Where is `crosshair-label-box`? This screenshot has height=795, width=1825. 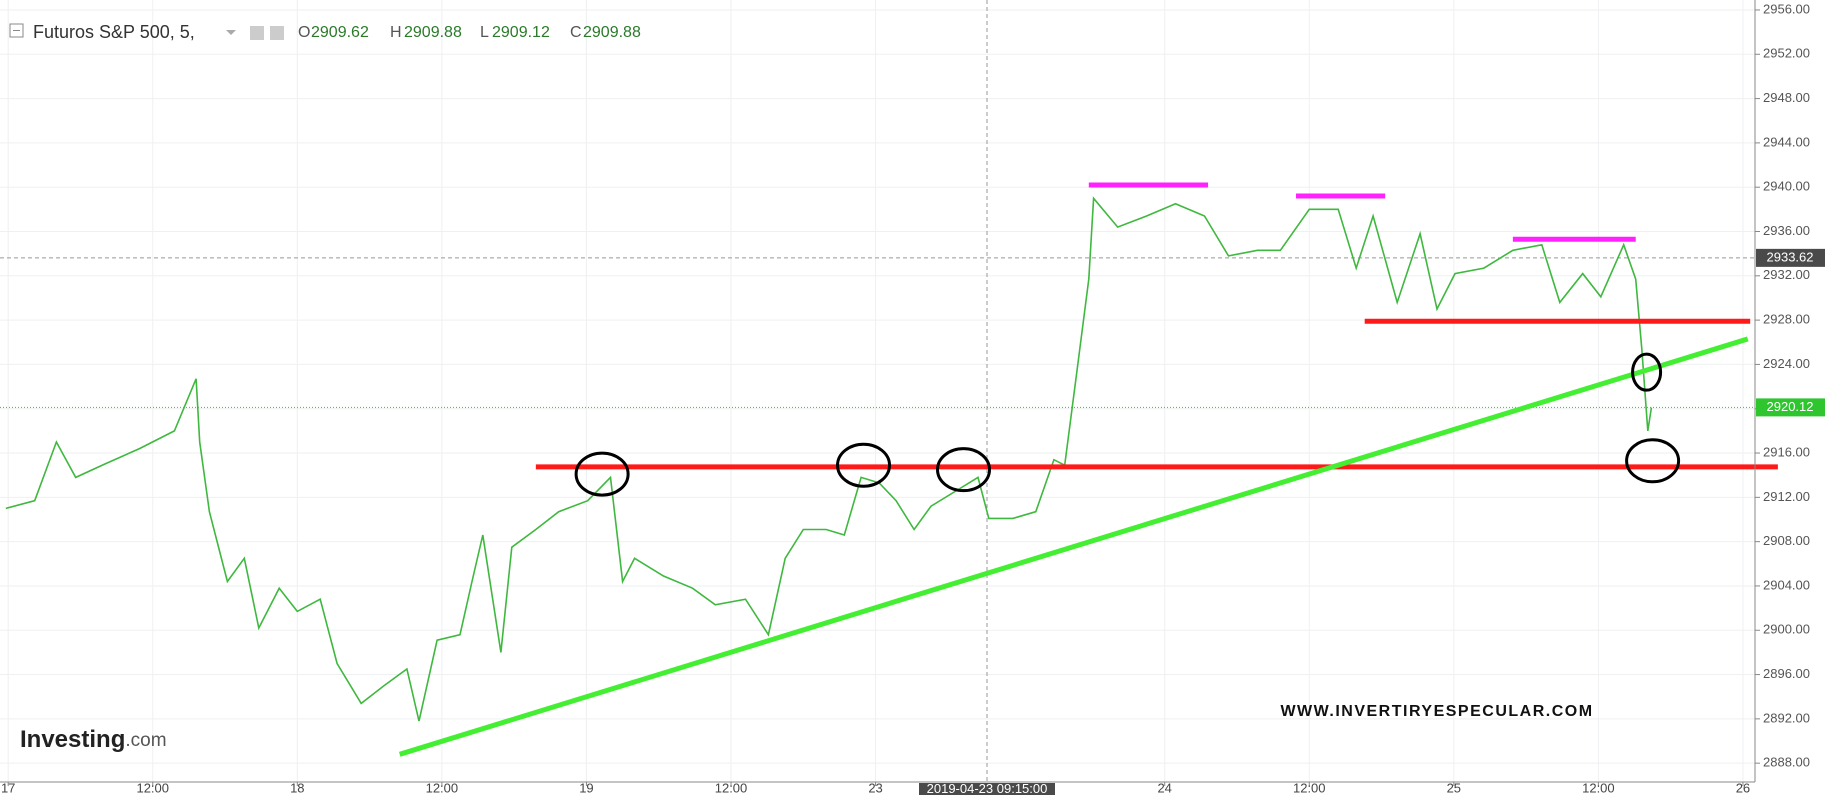 crosshair-label-box is located at coordinates (987, 789).